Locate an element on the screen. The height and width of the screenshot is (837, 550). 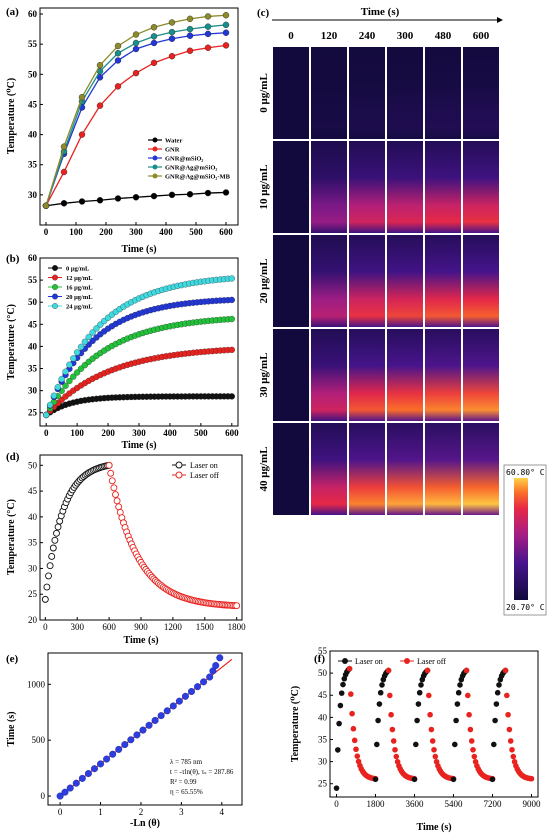
y-tick-label: 0 is located at coordinates (43, 796).